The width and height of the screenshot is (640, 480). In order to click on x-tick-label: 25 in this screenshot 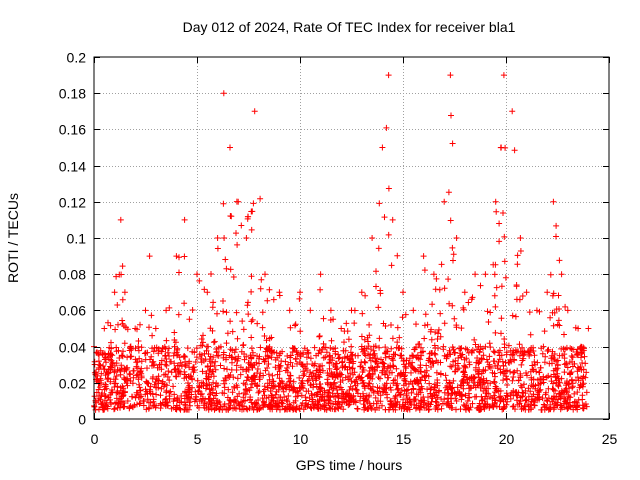, I will do `click(610, 439)`.